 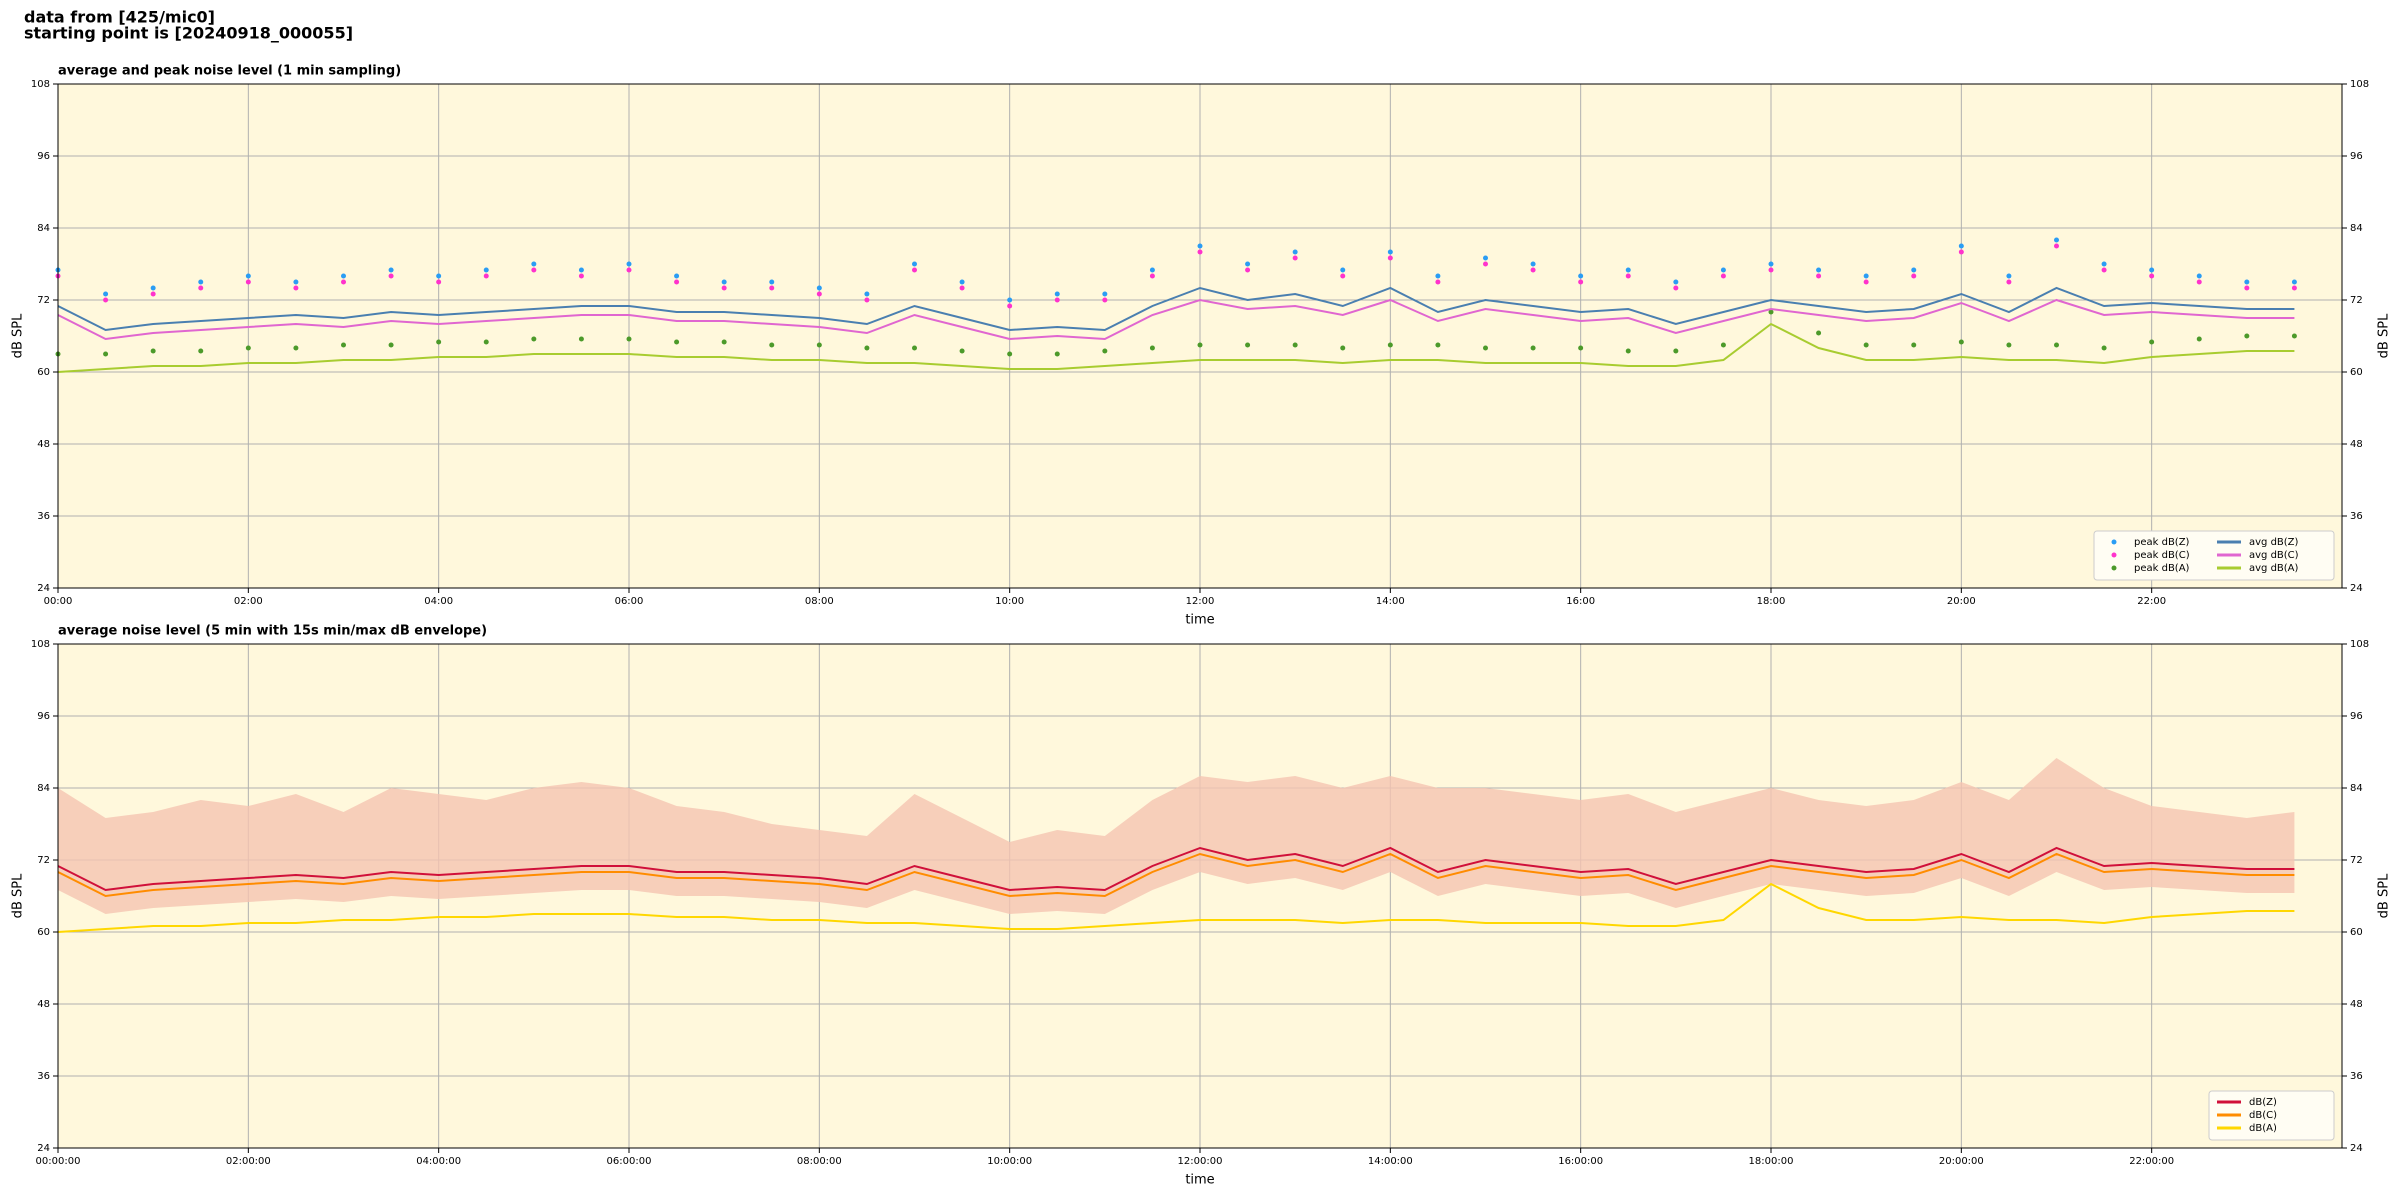 What do you see at coordinates (1200, 601) in the screenshot?
I see `x-tick-label: 12:00` at bounding box center [1200, 601].